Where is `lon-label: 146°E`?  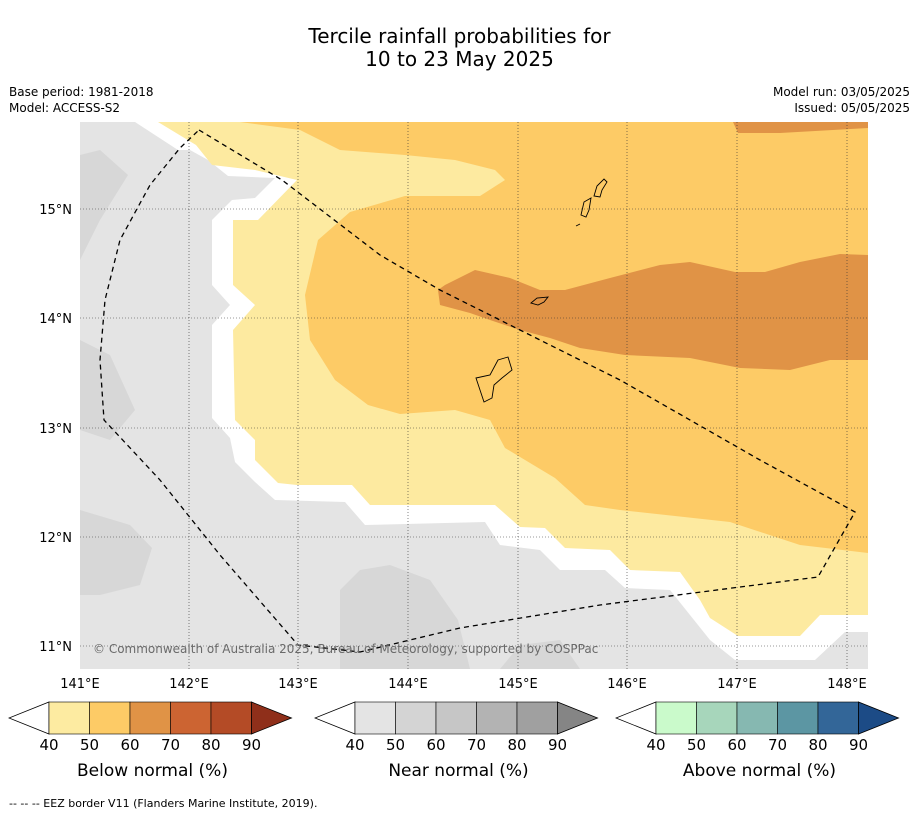
lon-label: 146°E is located at coordinates (627, 684).